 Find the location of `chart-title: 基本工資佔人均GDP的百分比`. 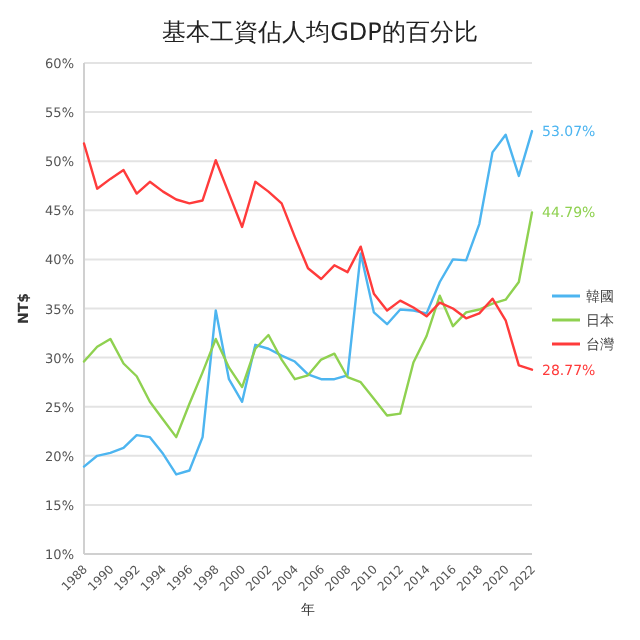

chart-title: 基本工資佔人均GDP的百分比 is located at coordinates (320, 32).